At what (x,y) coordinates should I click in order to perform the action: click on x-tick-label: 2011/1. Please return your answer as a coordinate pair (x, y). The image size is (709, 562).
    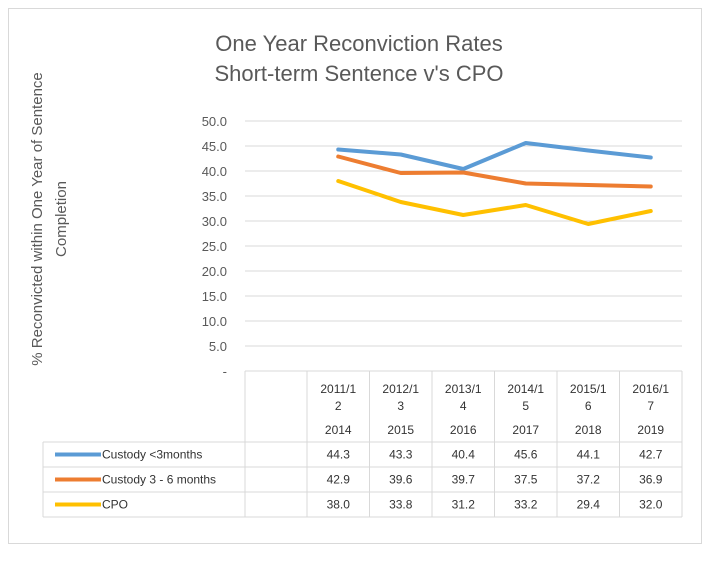
    Looking at the image, I should click on (338, 389).